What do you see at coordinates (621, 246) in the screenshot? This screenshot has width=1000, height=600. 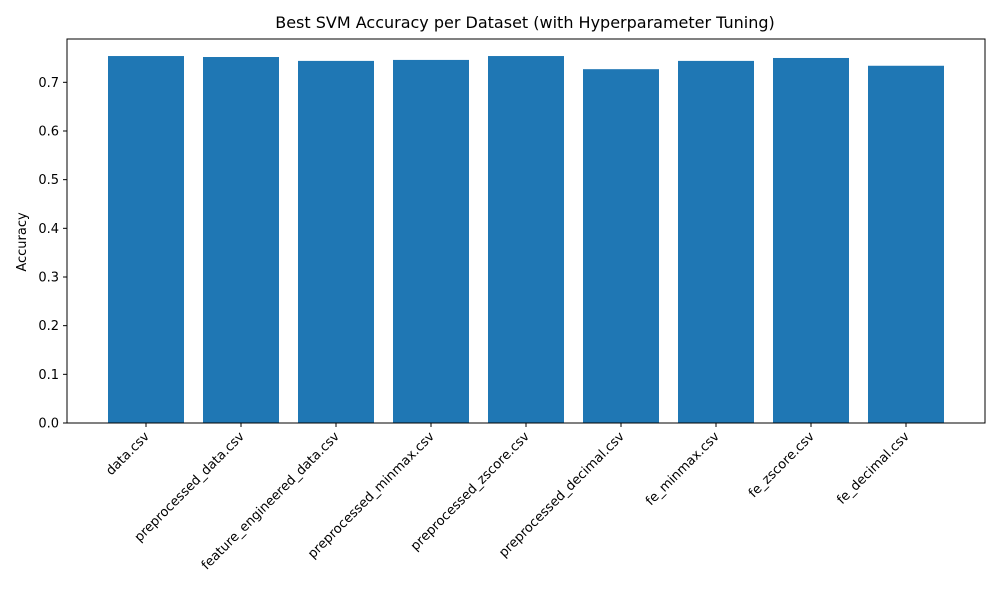 I see `bar-preprocessed-decimal-csv` at bounding box center [621, 246].